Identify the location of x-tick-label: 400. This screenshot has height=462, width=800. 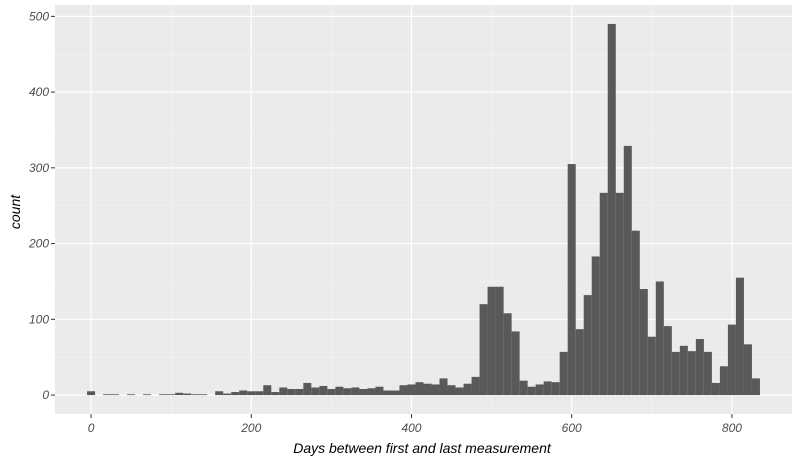
(411, 428).